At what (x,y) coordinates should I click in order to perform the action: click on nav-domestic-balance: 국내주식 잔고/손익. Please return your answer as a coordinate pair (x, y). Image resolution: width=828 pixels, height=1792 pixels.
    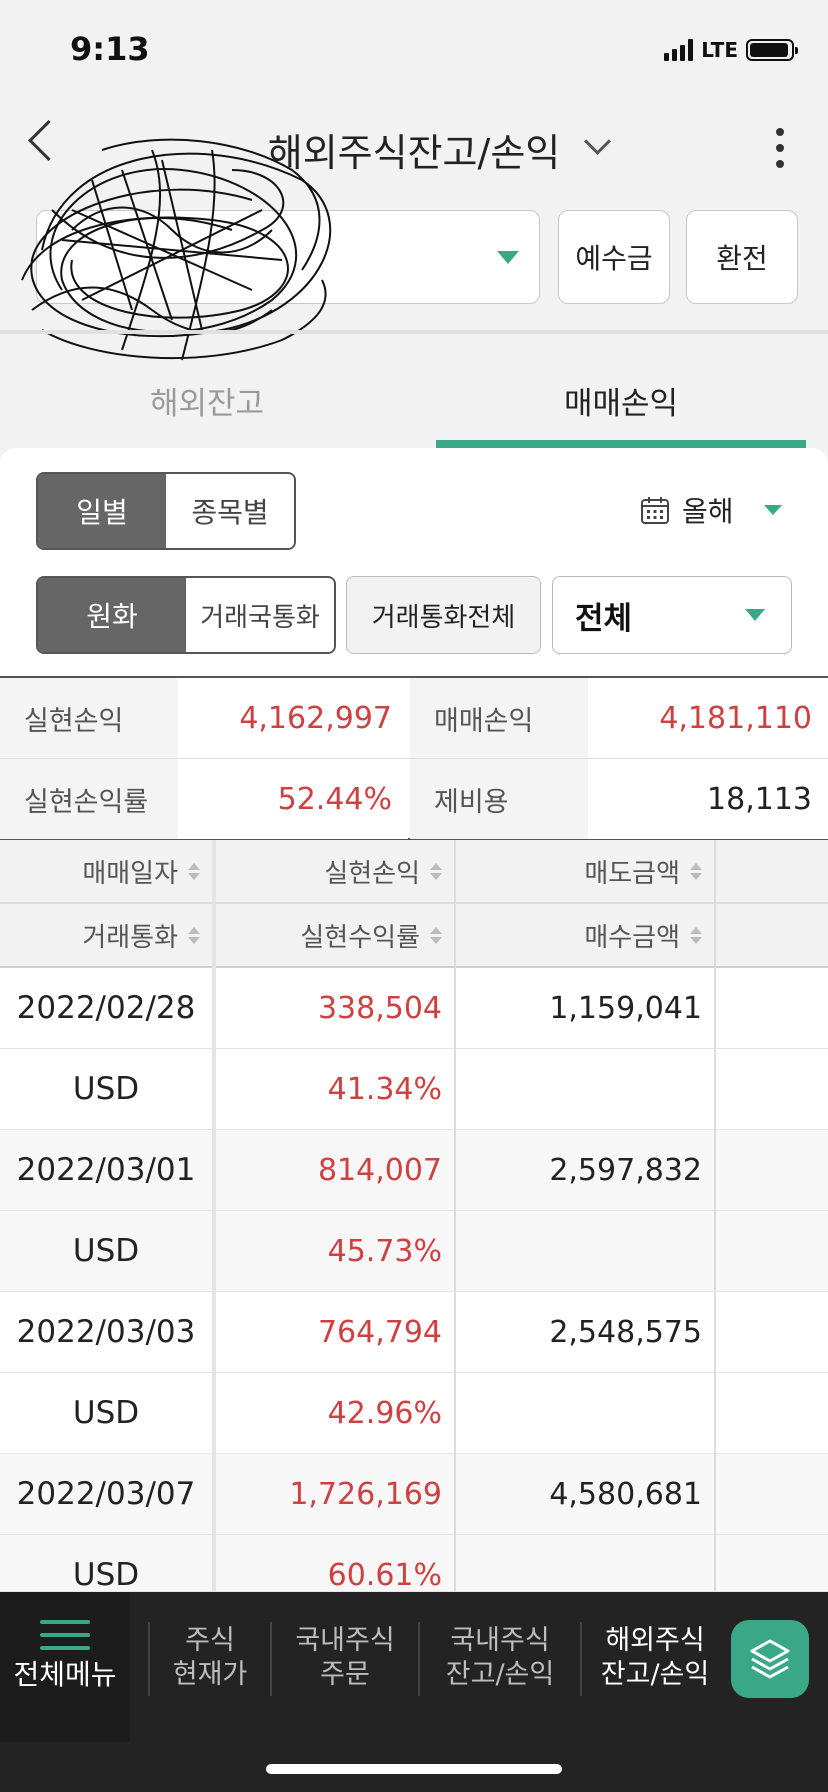
    Looking at the image, I should click on (500, 1657).